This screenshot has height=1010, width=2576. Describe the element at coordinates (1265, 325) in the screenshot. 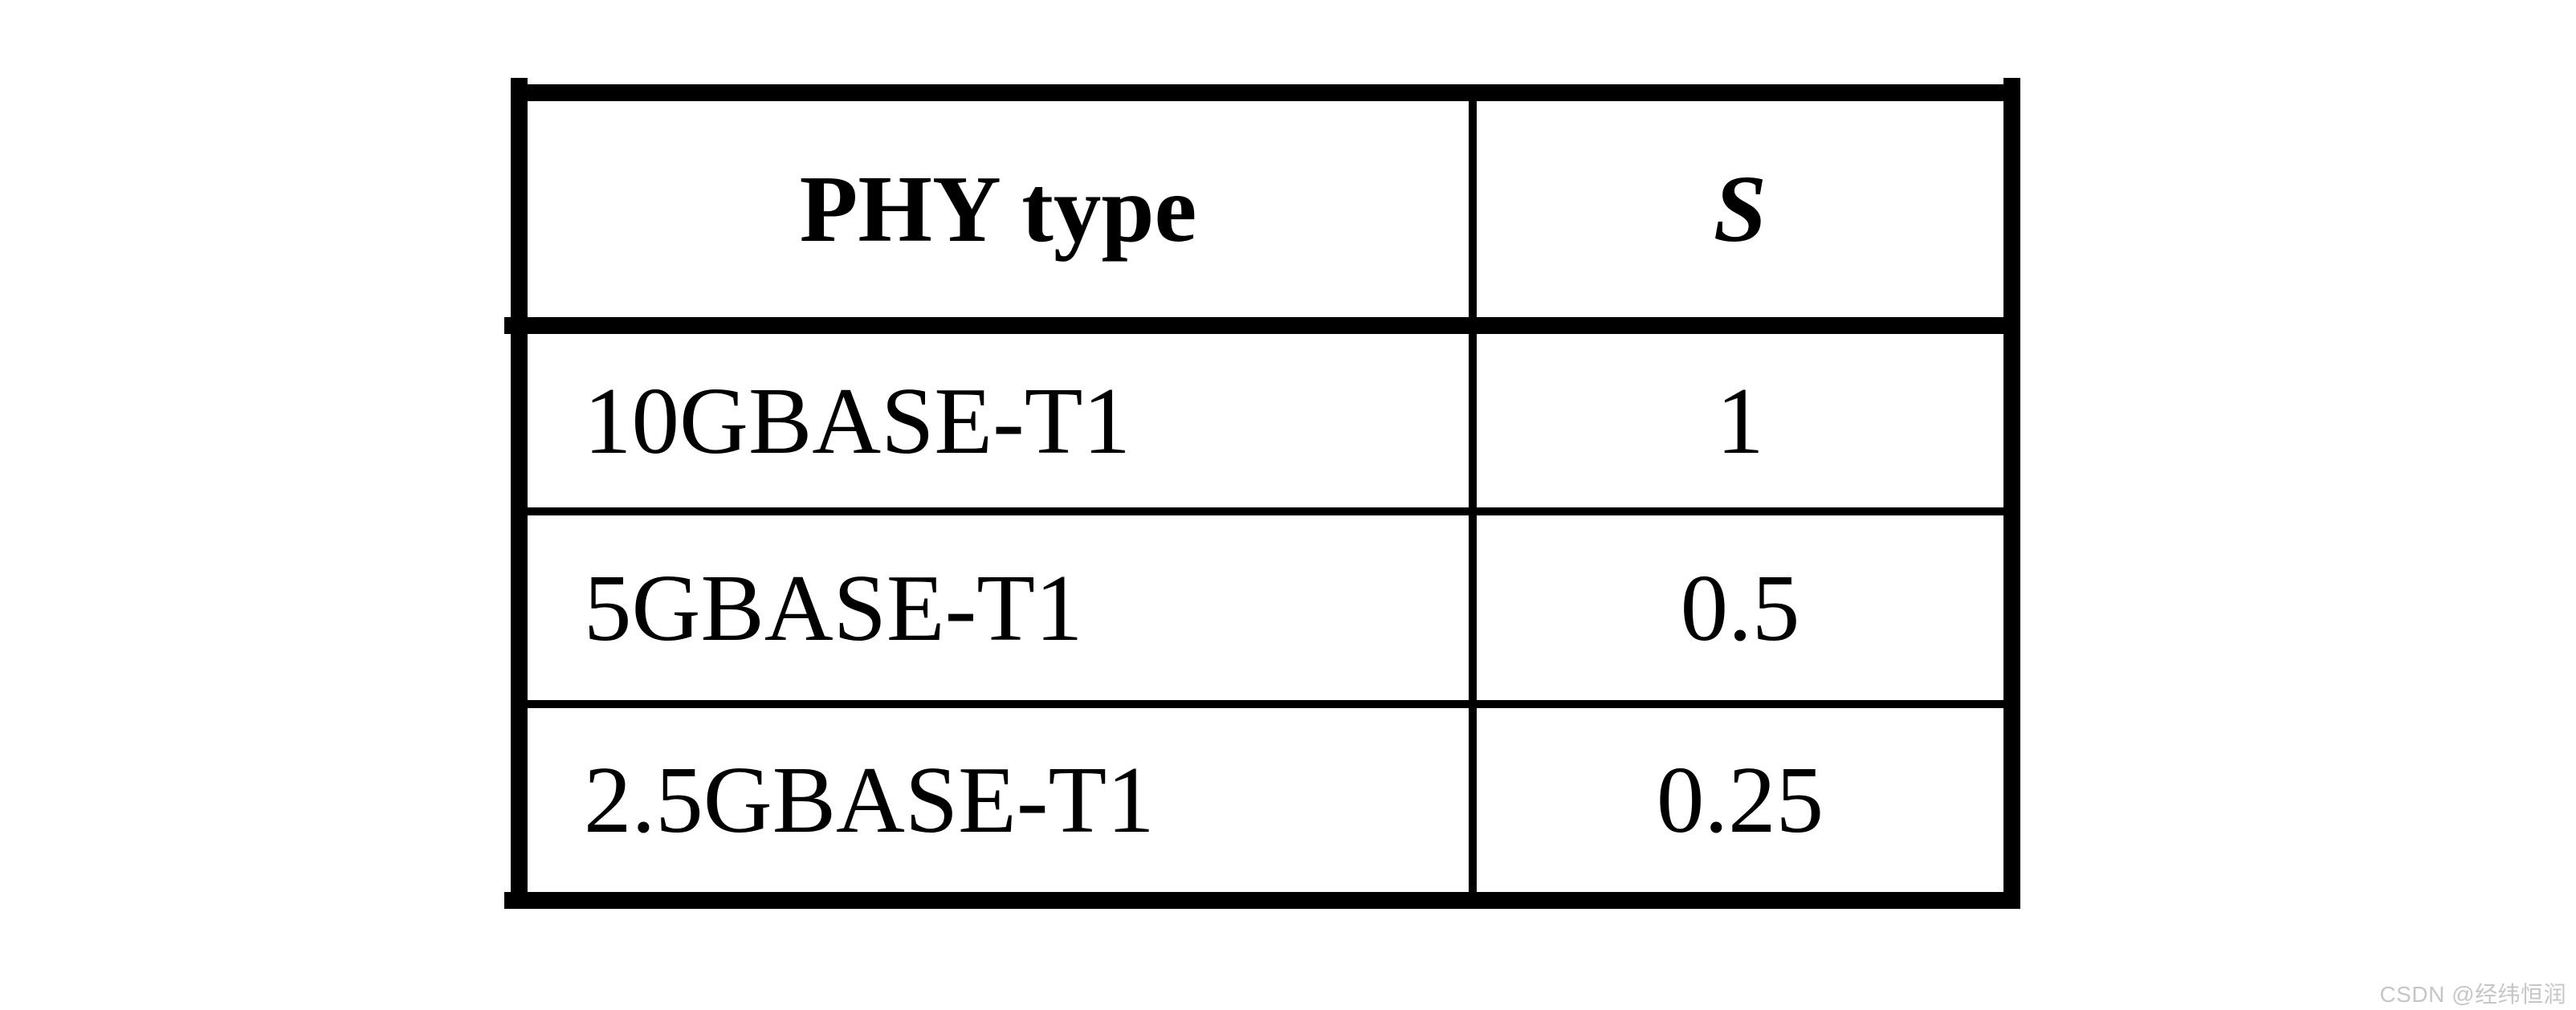

I see `header-separator-line` at that location.